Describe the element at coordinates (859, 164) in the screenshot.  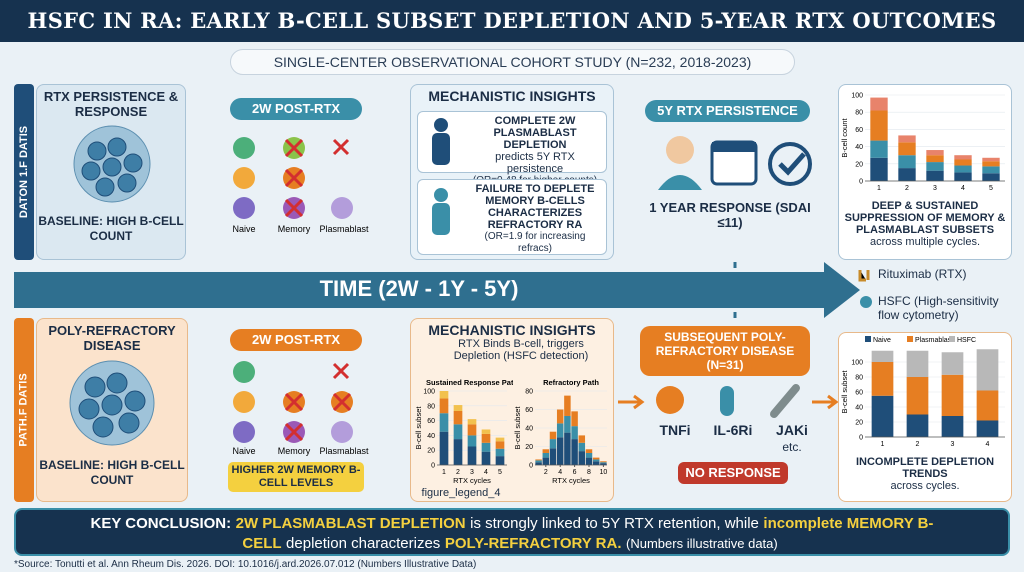
I see `y-tick-label: 20` at that location.